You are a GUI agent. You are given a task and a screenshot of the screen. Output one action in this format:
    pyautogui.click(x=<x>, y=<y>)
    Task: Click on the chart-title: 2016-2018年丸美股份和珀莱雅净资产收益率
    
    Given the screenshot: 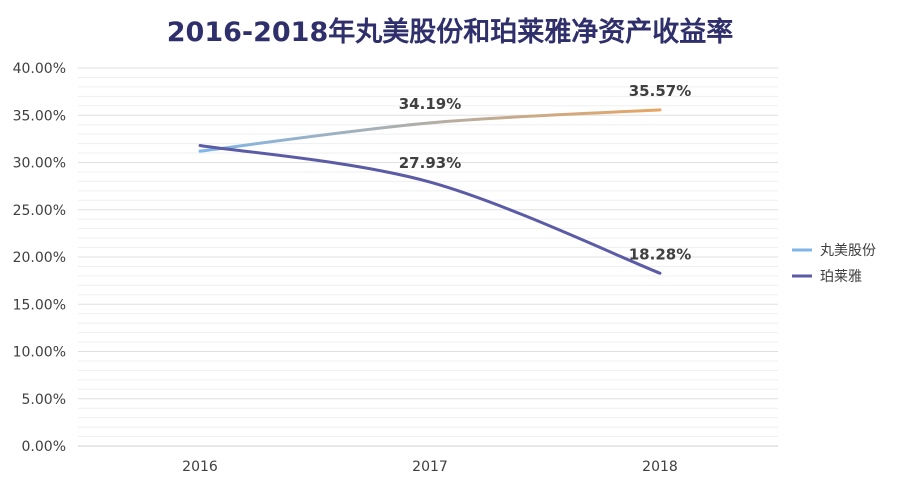 What is the action you would take?
    pyautogui.click(x=450, y=32)
    